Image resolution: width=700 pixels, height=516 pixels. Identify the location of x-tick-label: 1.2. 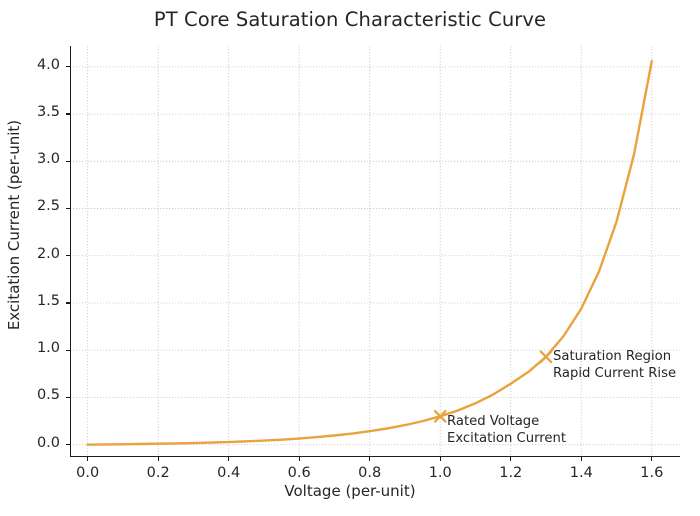
(511, 473).